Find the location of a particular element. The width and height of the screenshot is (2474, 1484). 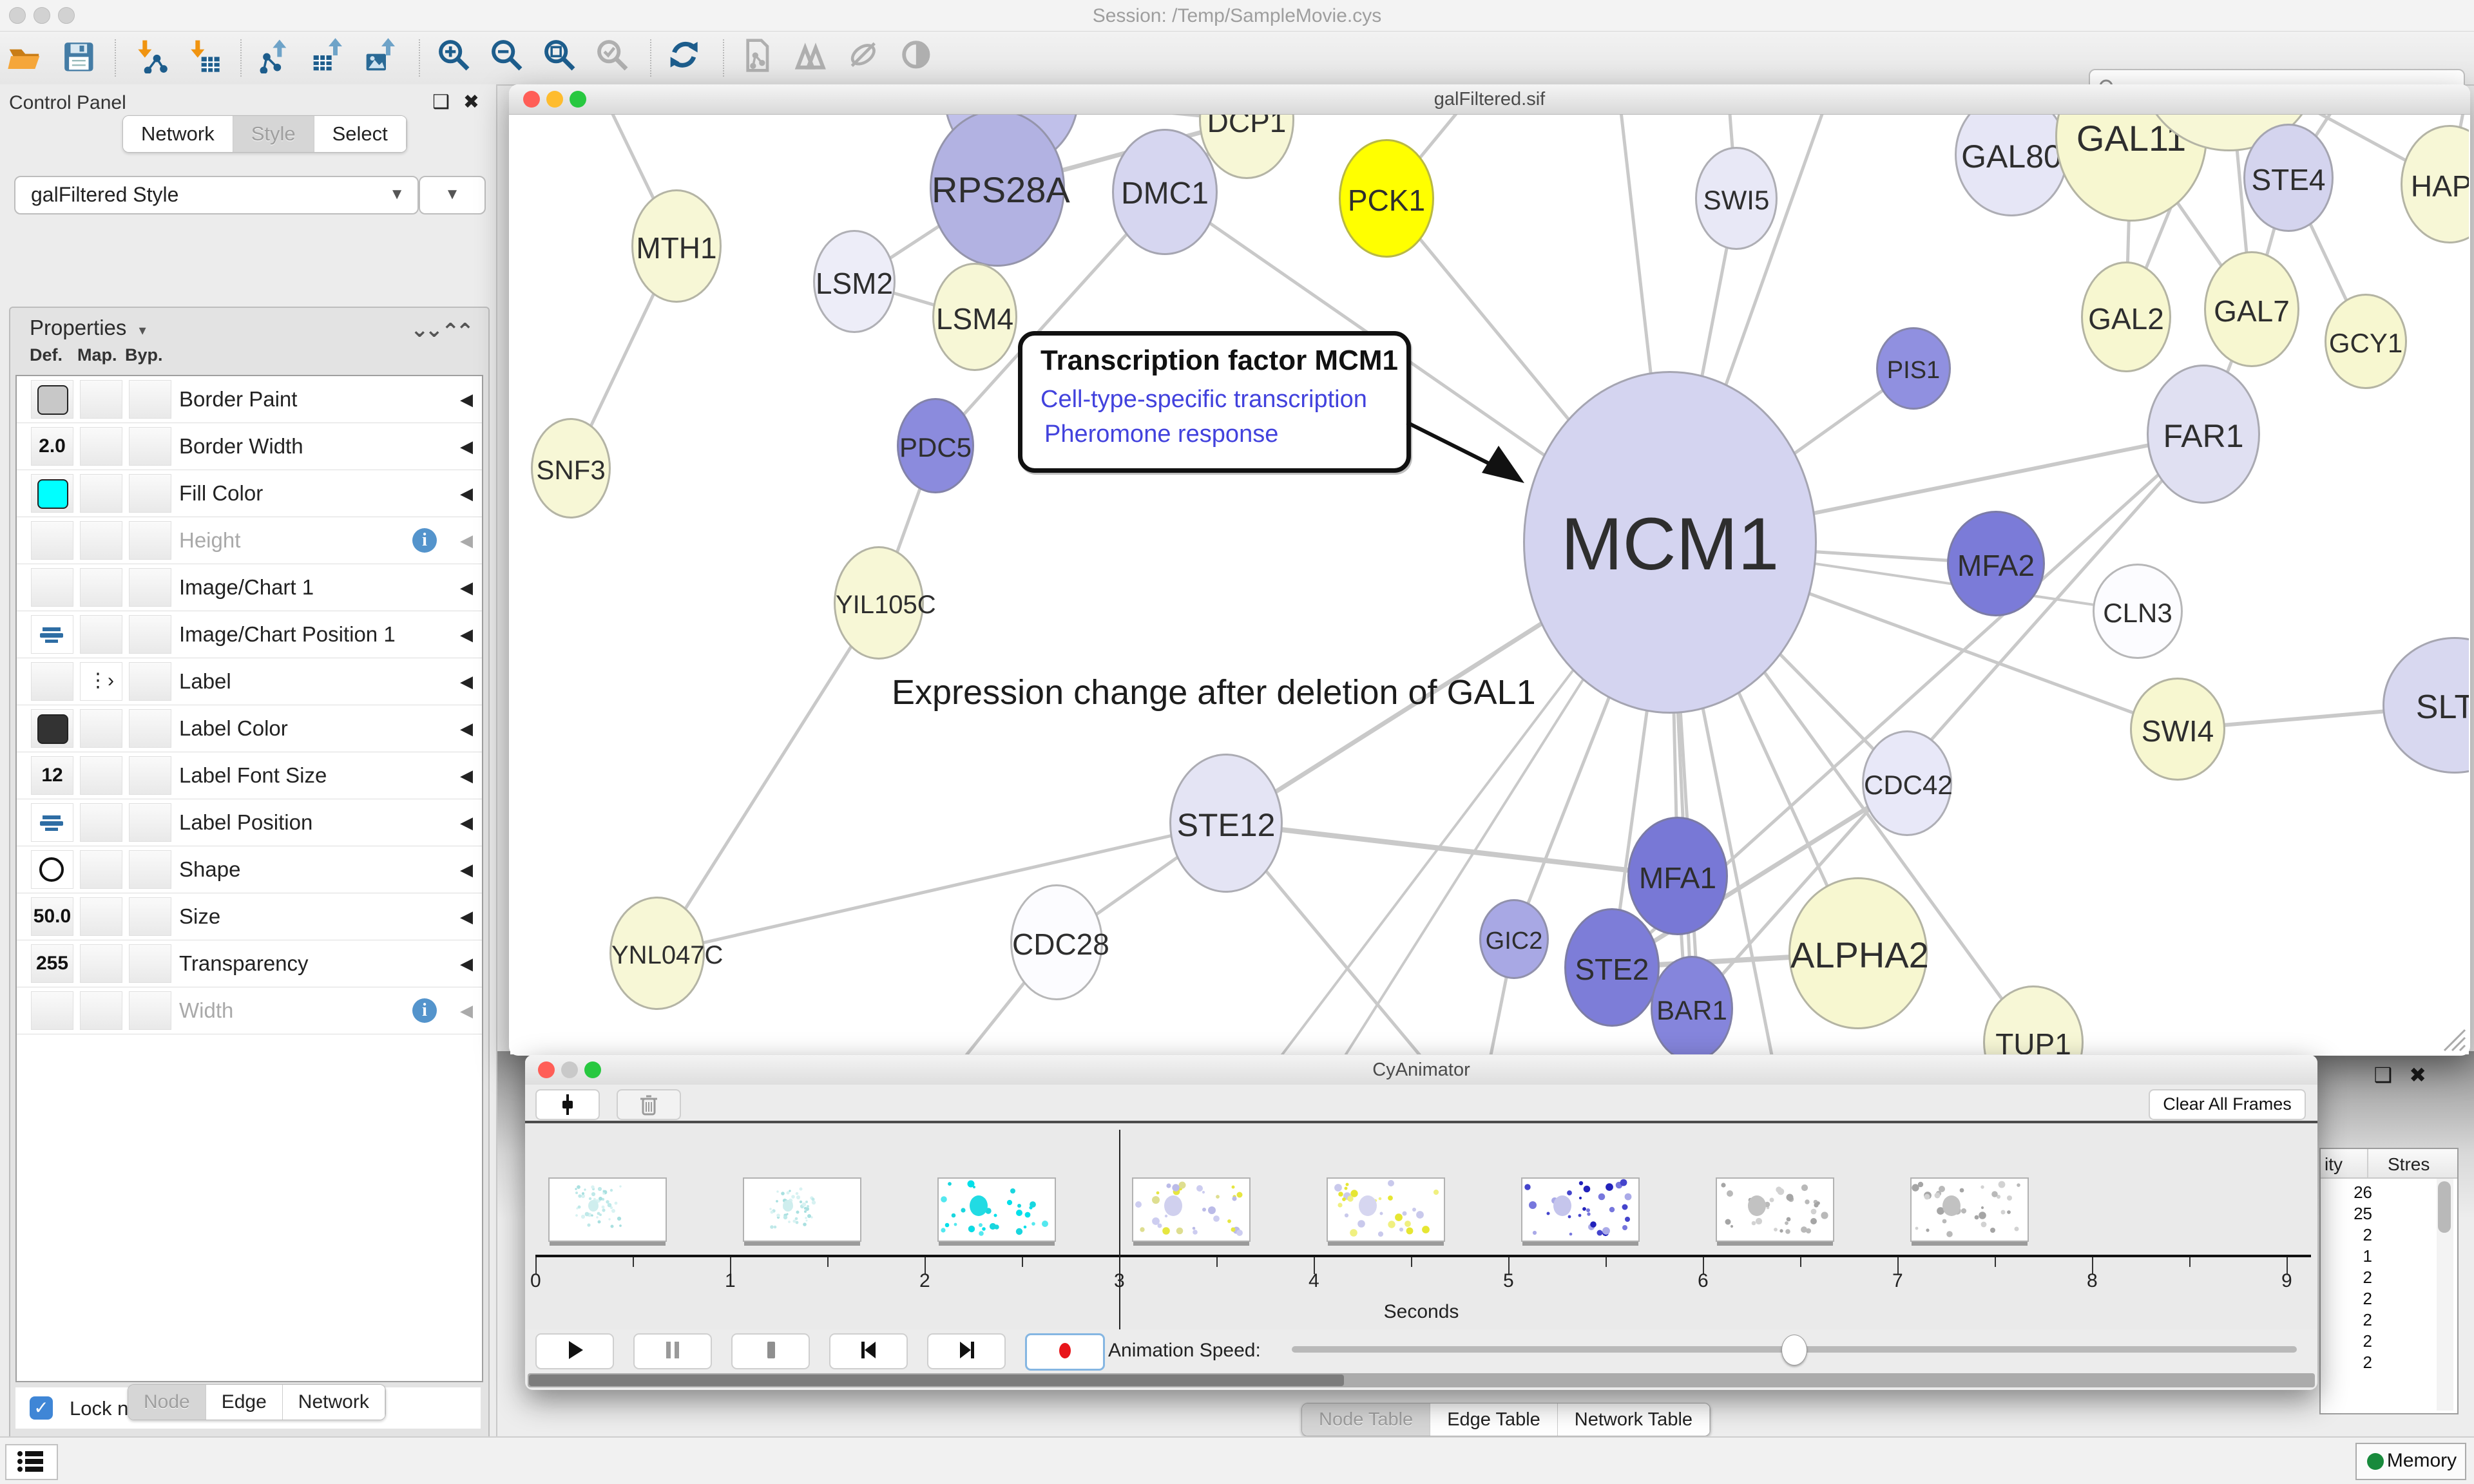

node-gcy1: GCY1 is located at coordinates (2366, 341).